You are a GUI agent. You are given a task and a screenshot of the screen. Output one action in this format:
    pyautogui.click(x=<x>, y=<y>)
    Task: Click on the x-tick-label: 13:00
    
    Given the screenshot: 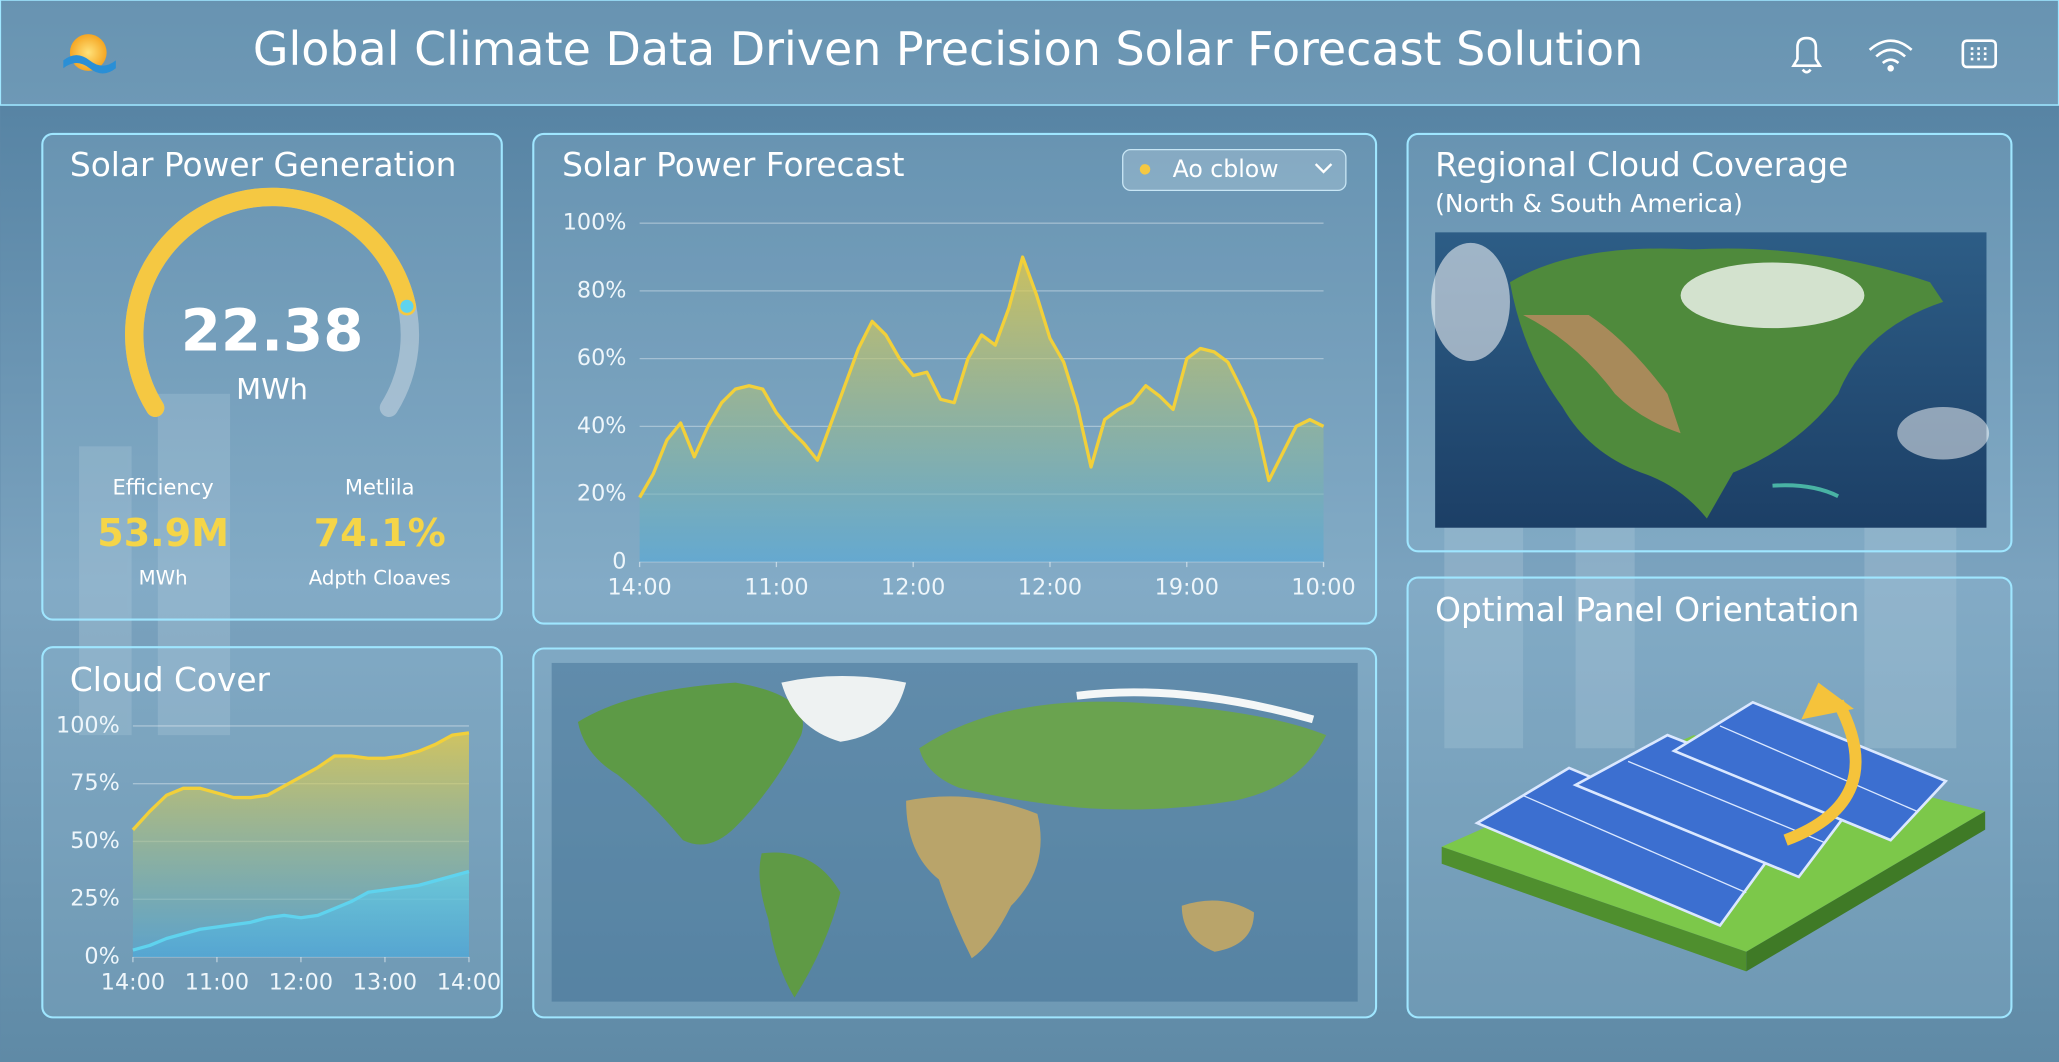 What is the action you would take?
    pyautogui.click(x=385, y=983)
    